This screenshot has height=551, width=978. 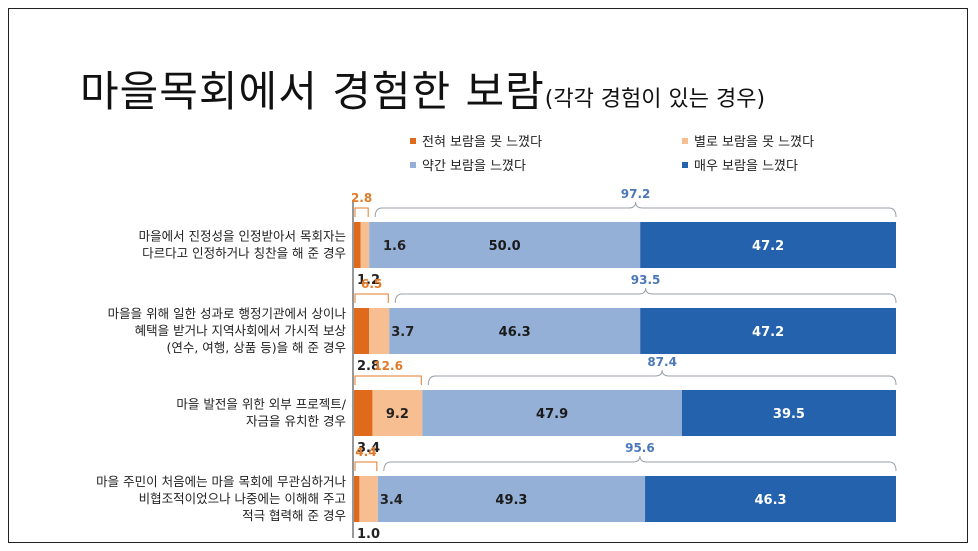 What do you see at coordinates (296, 421) in the screenshot?
I see `category-label: 자금을 유치한 경우` at bounding box center [296, 421].